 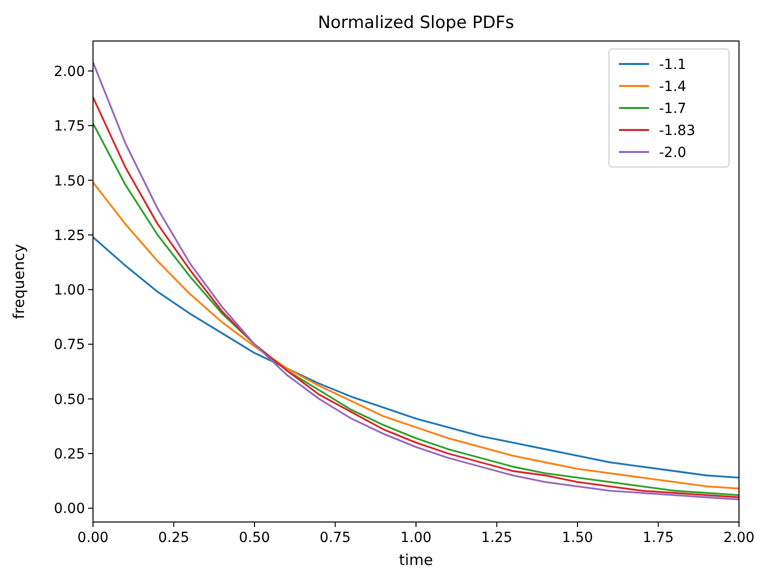 What do you see at coordinates (677, 131) in the screenshot?
I see `legend-label: -1.83` at bounding box center [677, 131].